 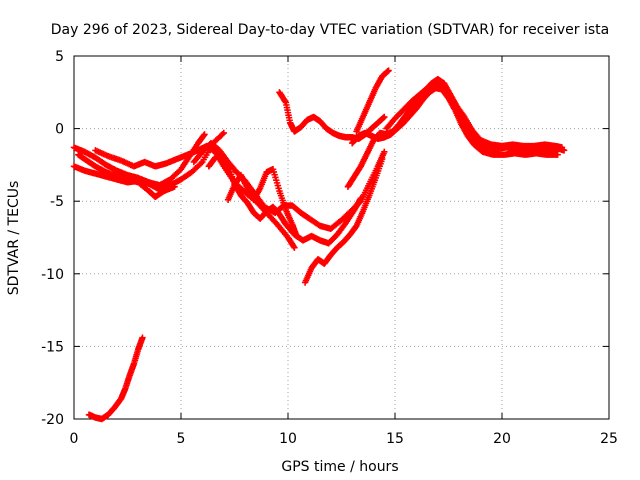 I want to click on x-axis-label: GPS time / hours, so click(x=339, y=467).